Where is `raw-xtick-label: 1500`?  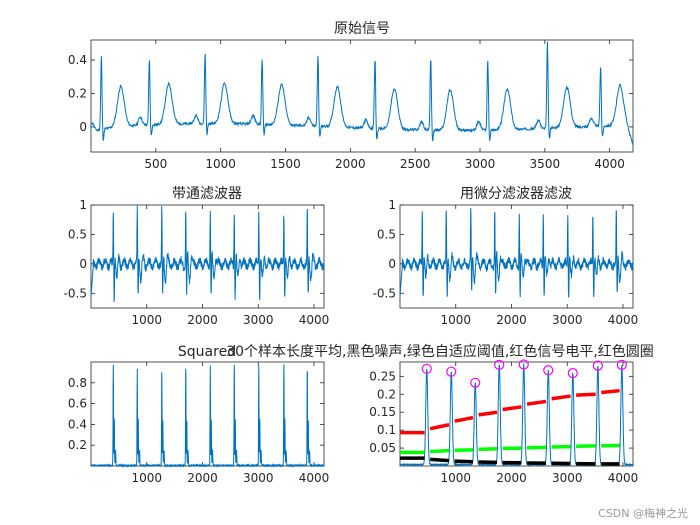 raw-xtick-label: 1500 is located at coordinates (285, 164).